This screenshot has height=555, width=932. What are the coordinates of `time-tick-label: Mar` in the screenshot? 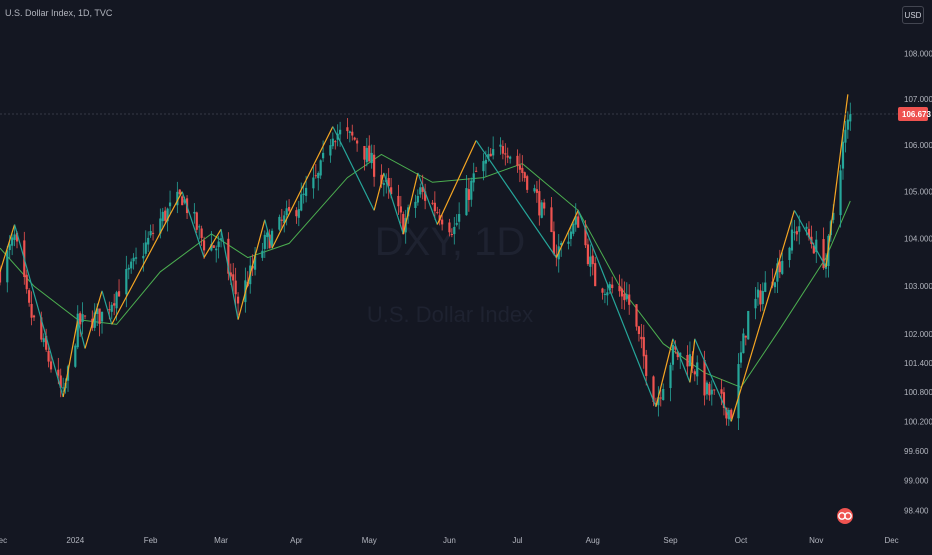 It's located at (221, 540).